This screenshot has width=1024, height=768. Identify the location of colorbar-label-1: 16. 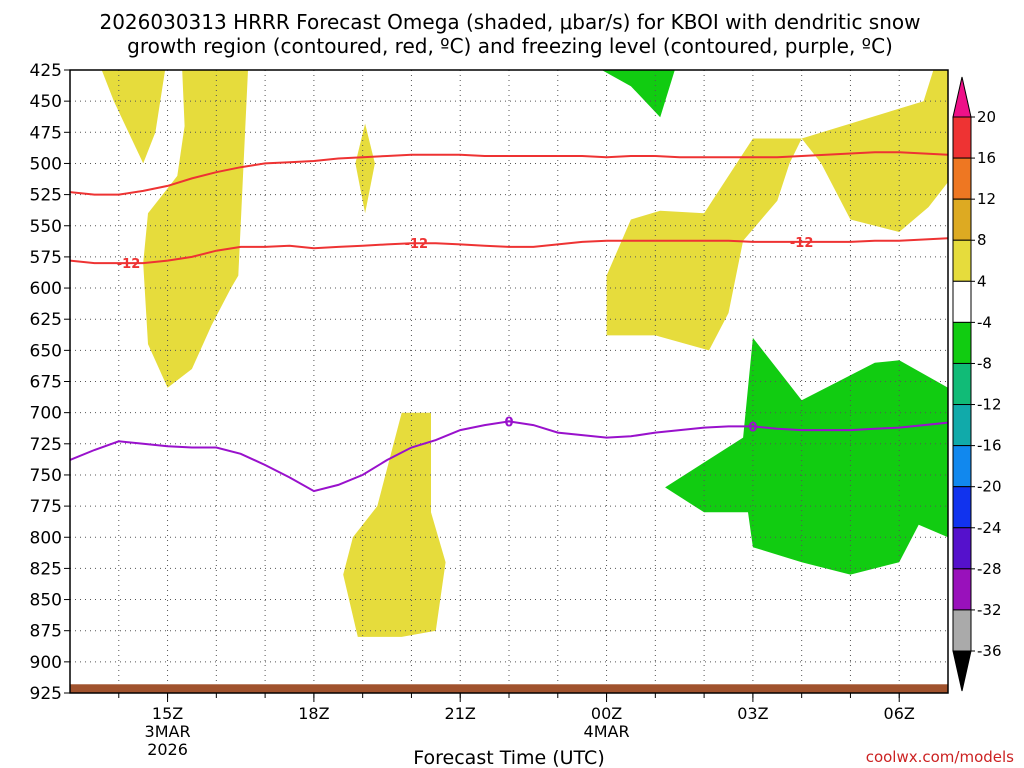
(986, 158).